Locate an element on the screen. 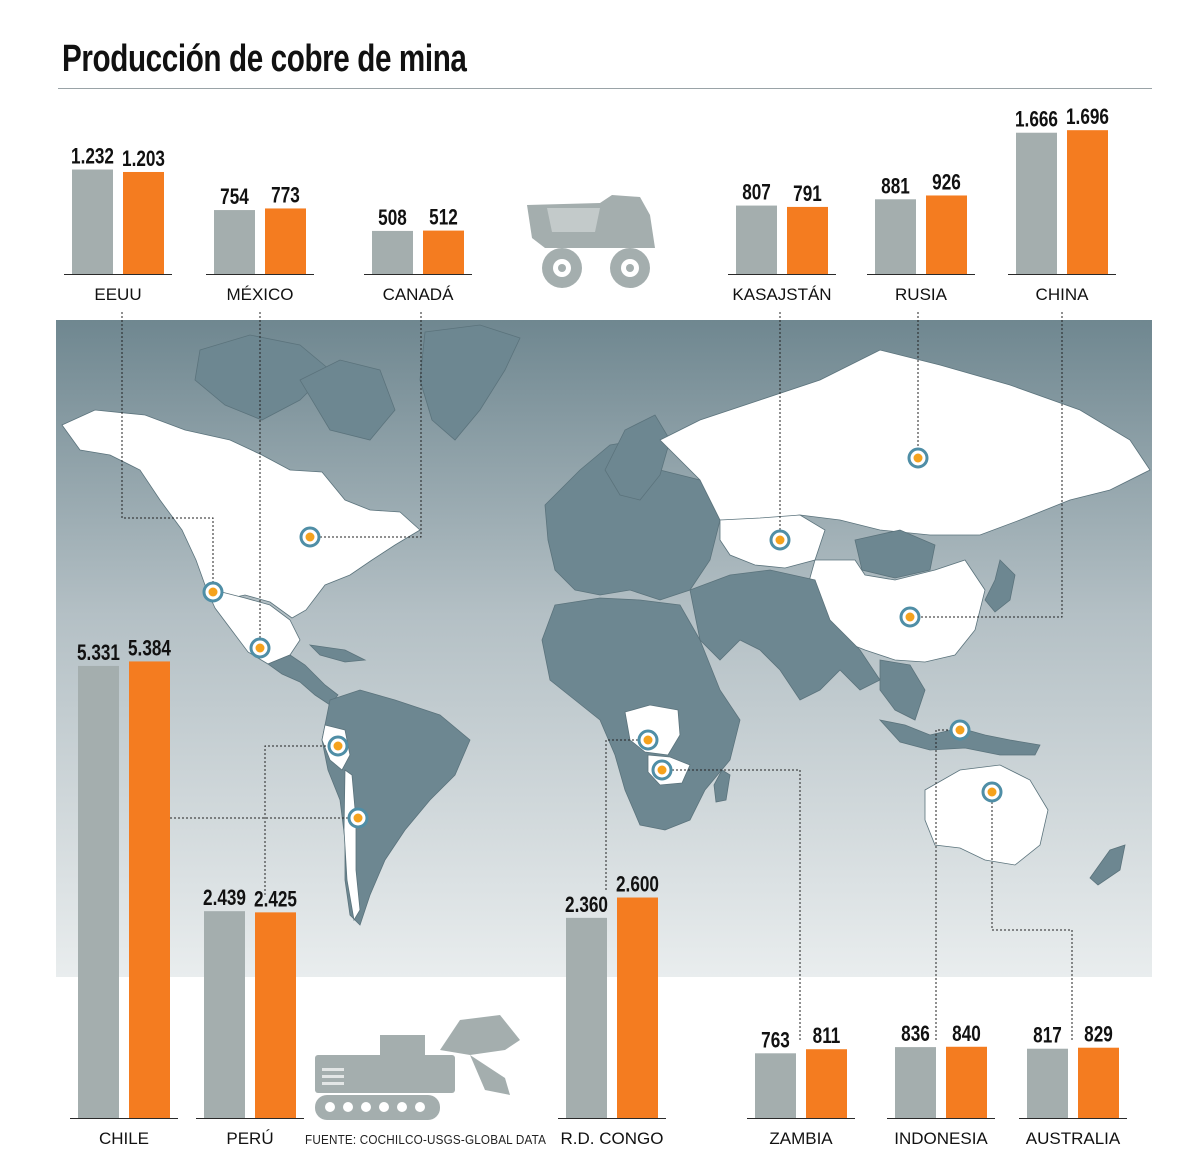  middle-east-land is located at coordinates (785, 635).